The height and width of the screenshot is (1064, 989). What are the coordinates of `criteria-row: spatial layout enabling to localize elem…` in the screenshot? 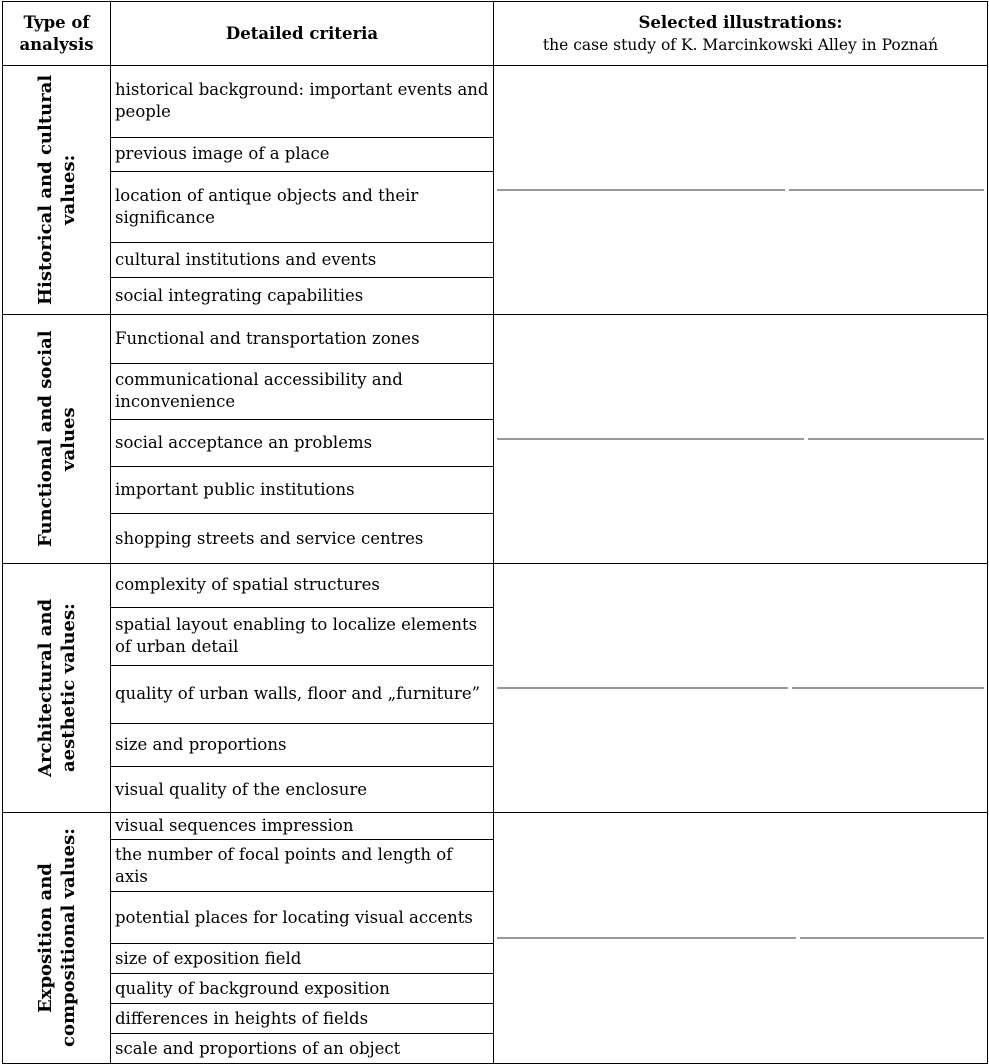 It's located at (495, 636).